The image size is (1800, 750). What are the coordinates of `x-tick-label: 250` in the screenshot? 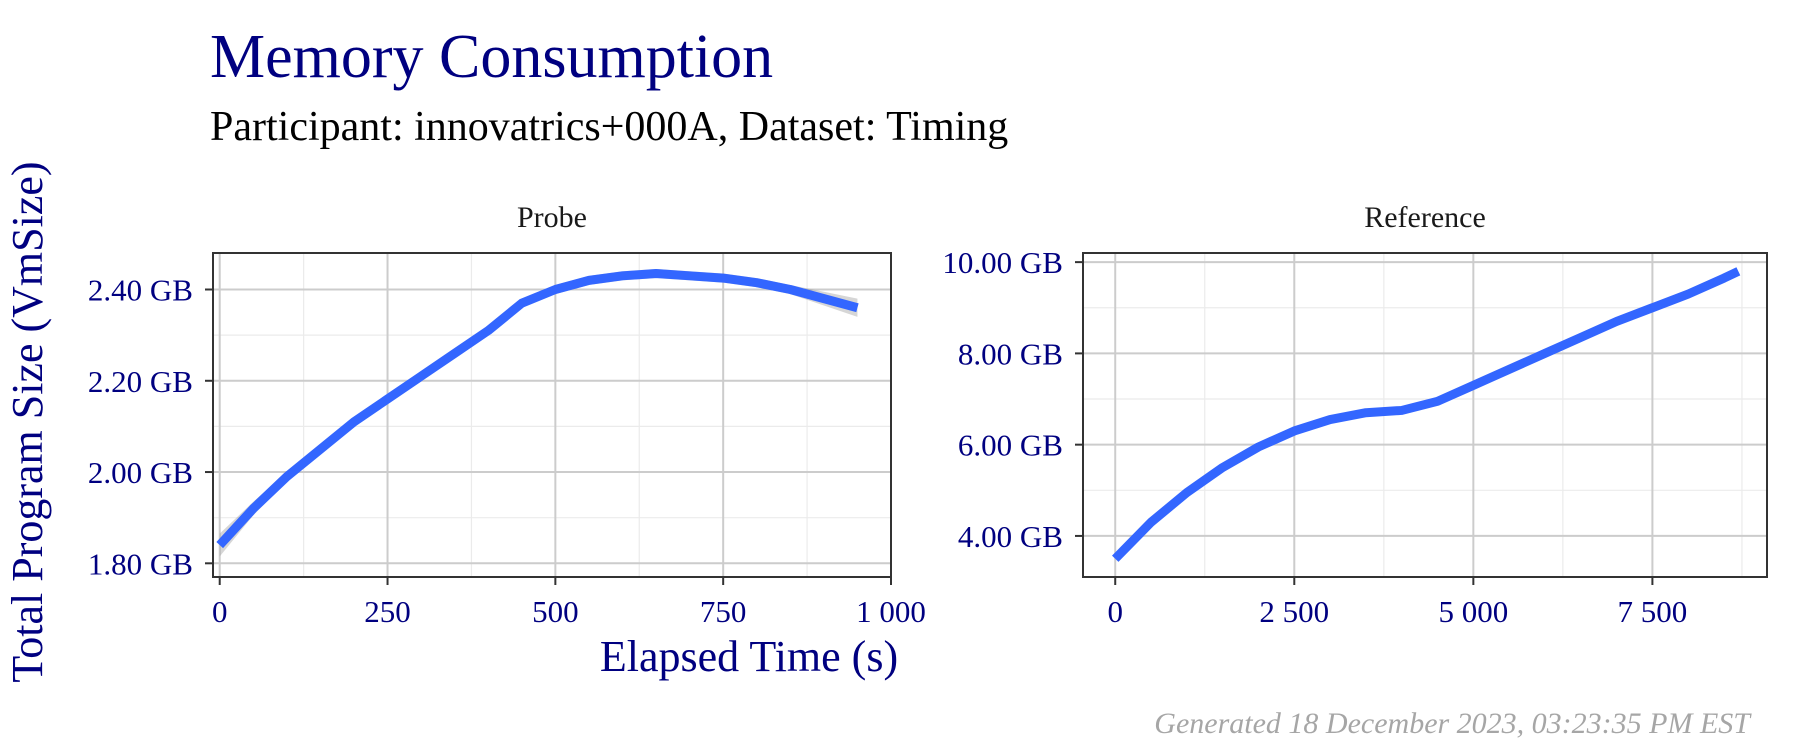 It's located at (387, 611).